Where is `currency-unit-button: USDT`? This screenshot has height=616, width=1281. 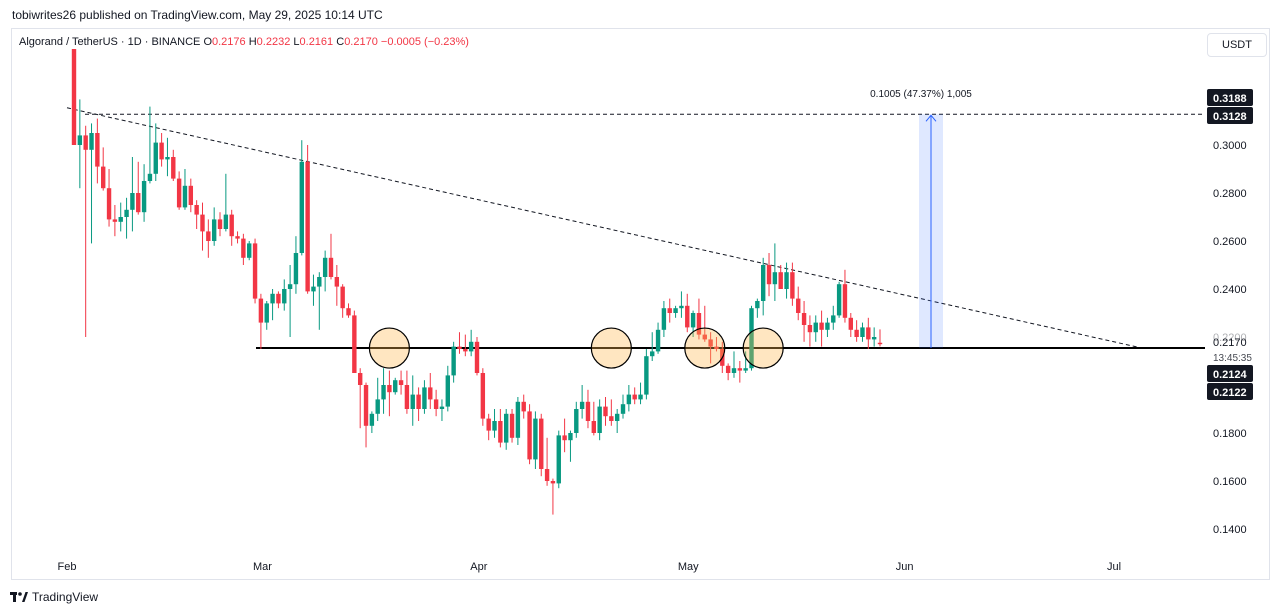
currency-unit-button: USDT is located at coordinates (1237, 45).